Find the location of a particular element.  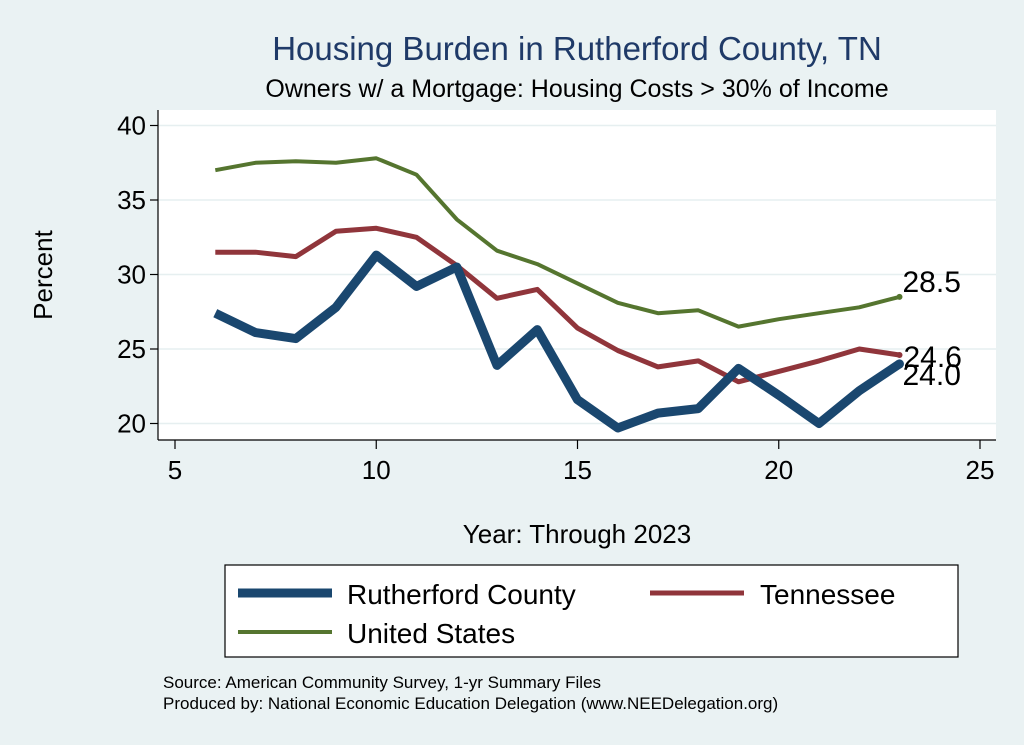

series-us-end-marker is located at coordinates (899, 296).